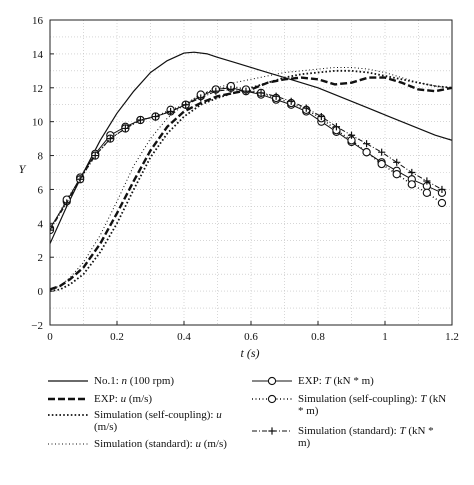  Describe the element at coordinates (318, 337) in the screenshot. I see `x-tick-label: 0.8` at that location.